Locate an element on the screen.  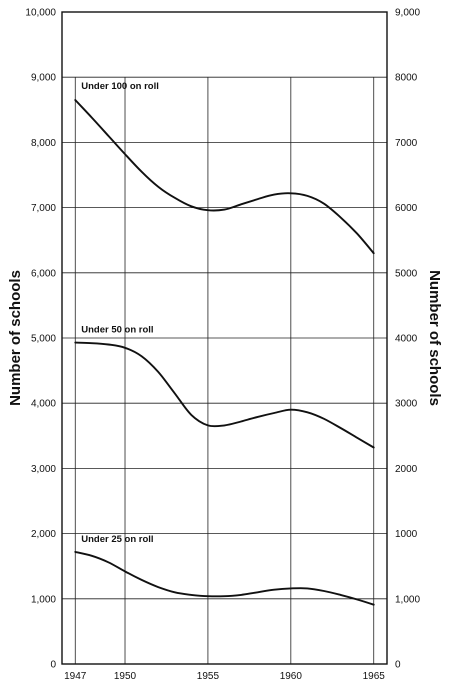
y-tick-label-left: 1,000 is located at coordinates (43, 599).